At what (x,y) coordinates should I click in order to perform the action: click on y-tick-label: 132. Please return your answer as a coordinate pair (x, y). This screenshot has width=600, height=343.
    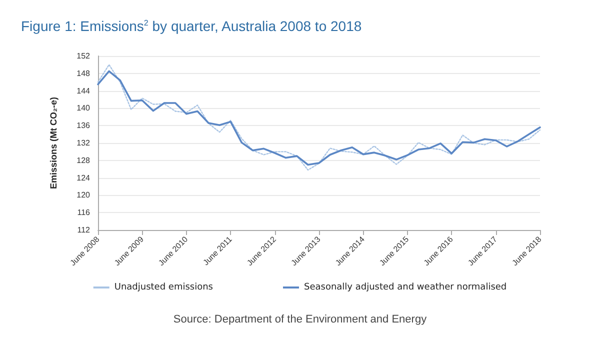
    Looking at the image, I should click on (83, 143).